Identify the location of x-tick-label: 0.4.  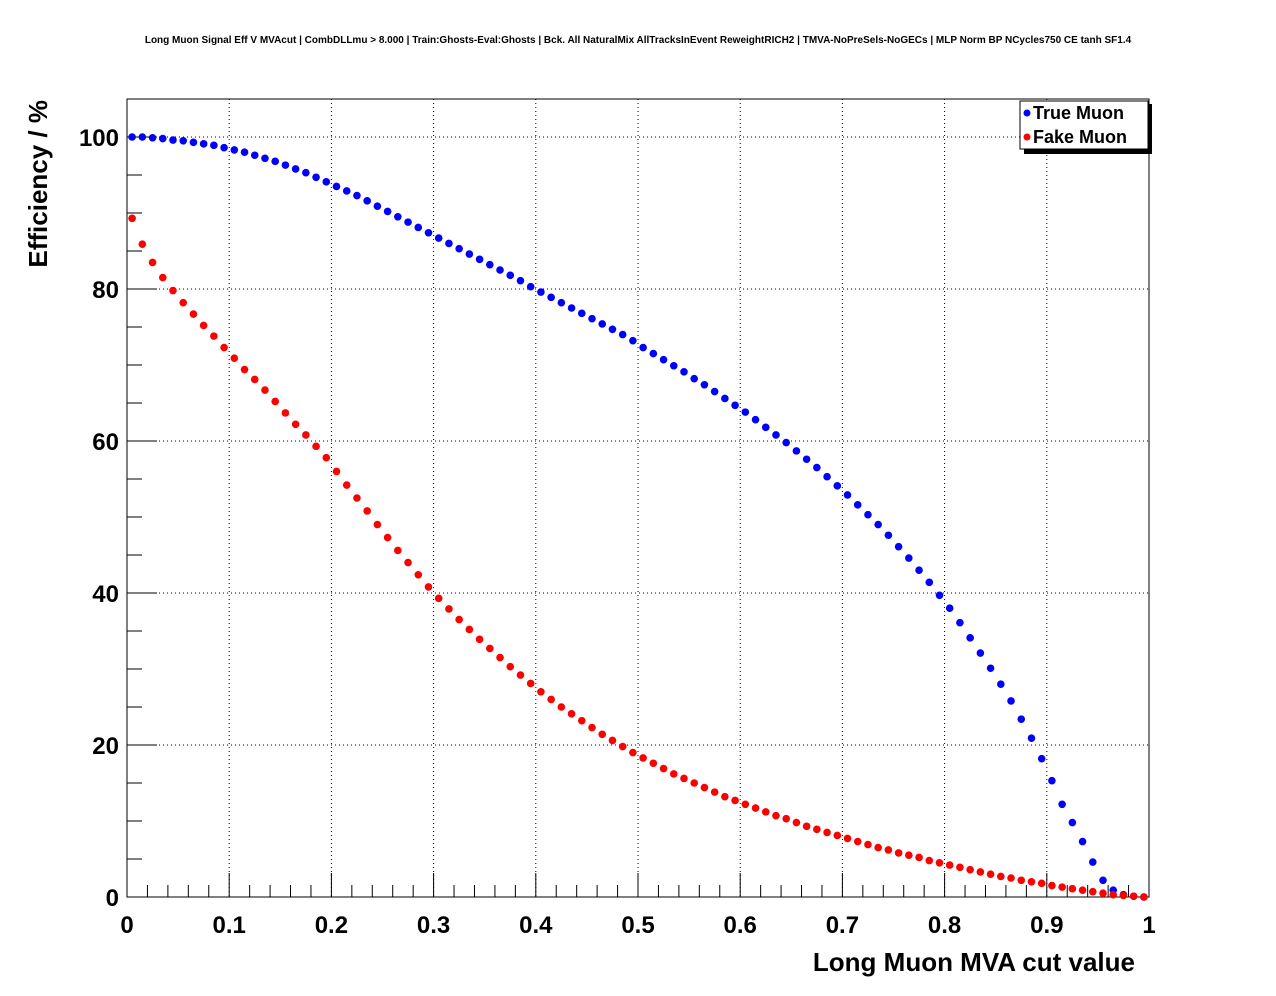
(536, 925).